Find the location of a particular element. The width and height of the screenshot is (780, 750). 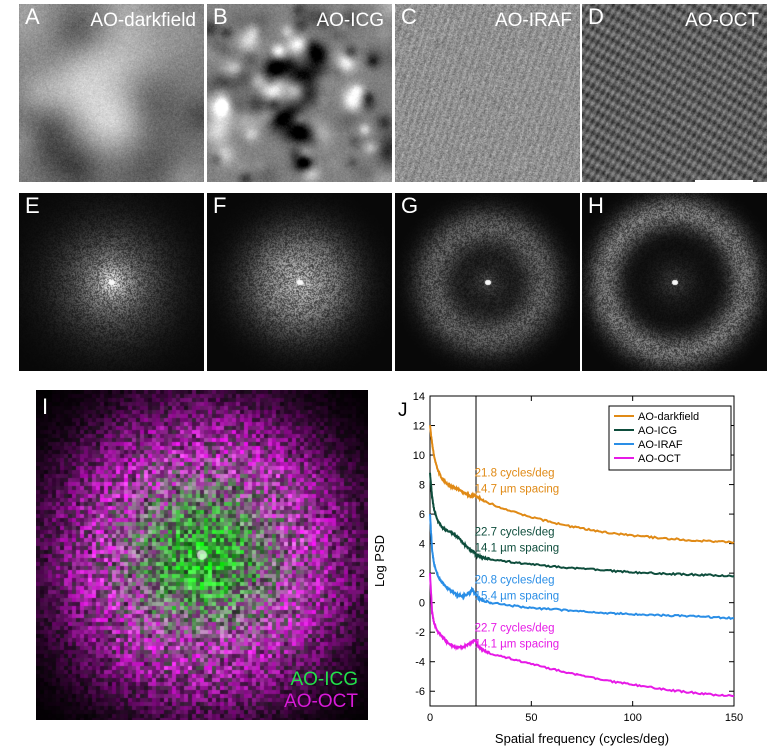

x-tick-label: 0 is located at coordinates (430, 718).